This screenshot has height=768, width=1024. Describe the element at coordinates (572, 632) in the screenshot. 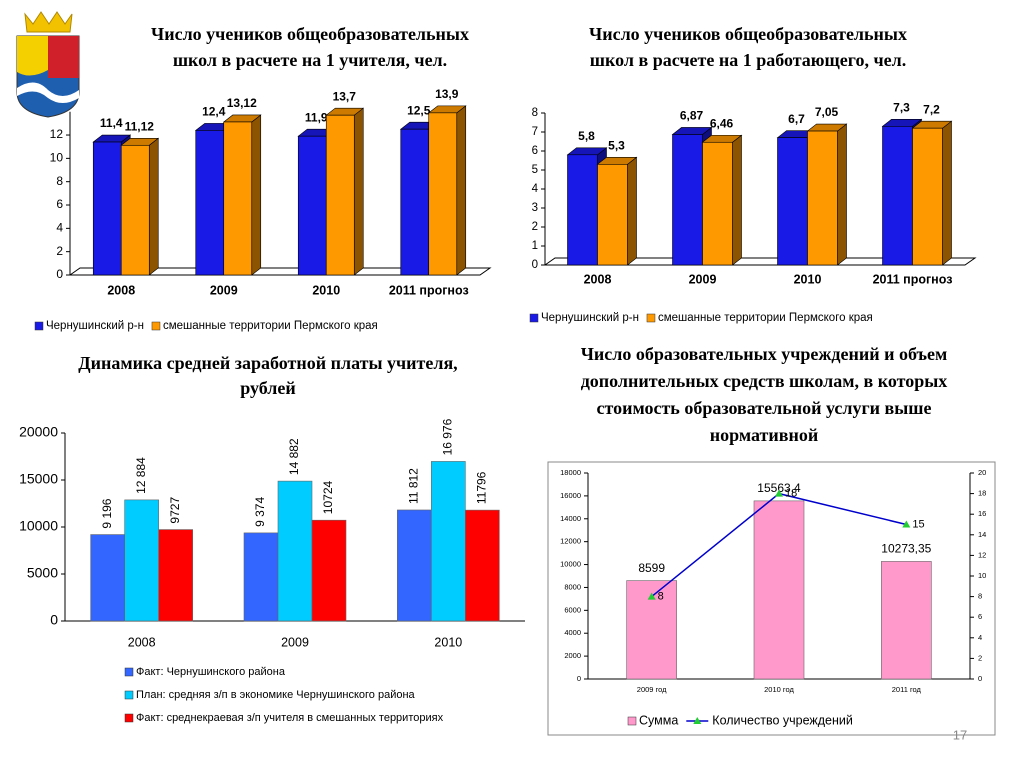

I see `y-tick-label: 4000` at that location.